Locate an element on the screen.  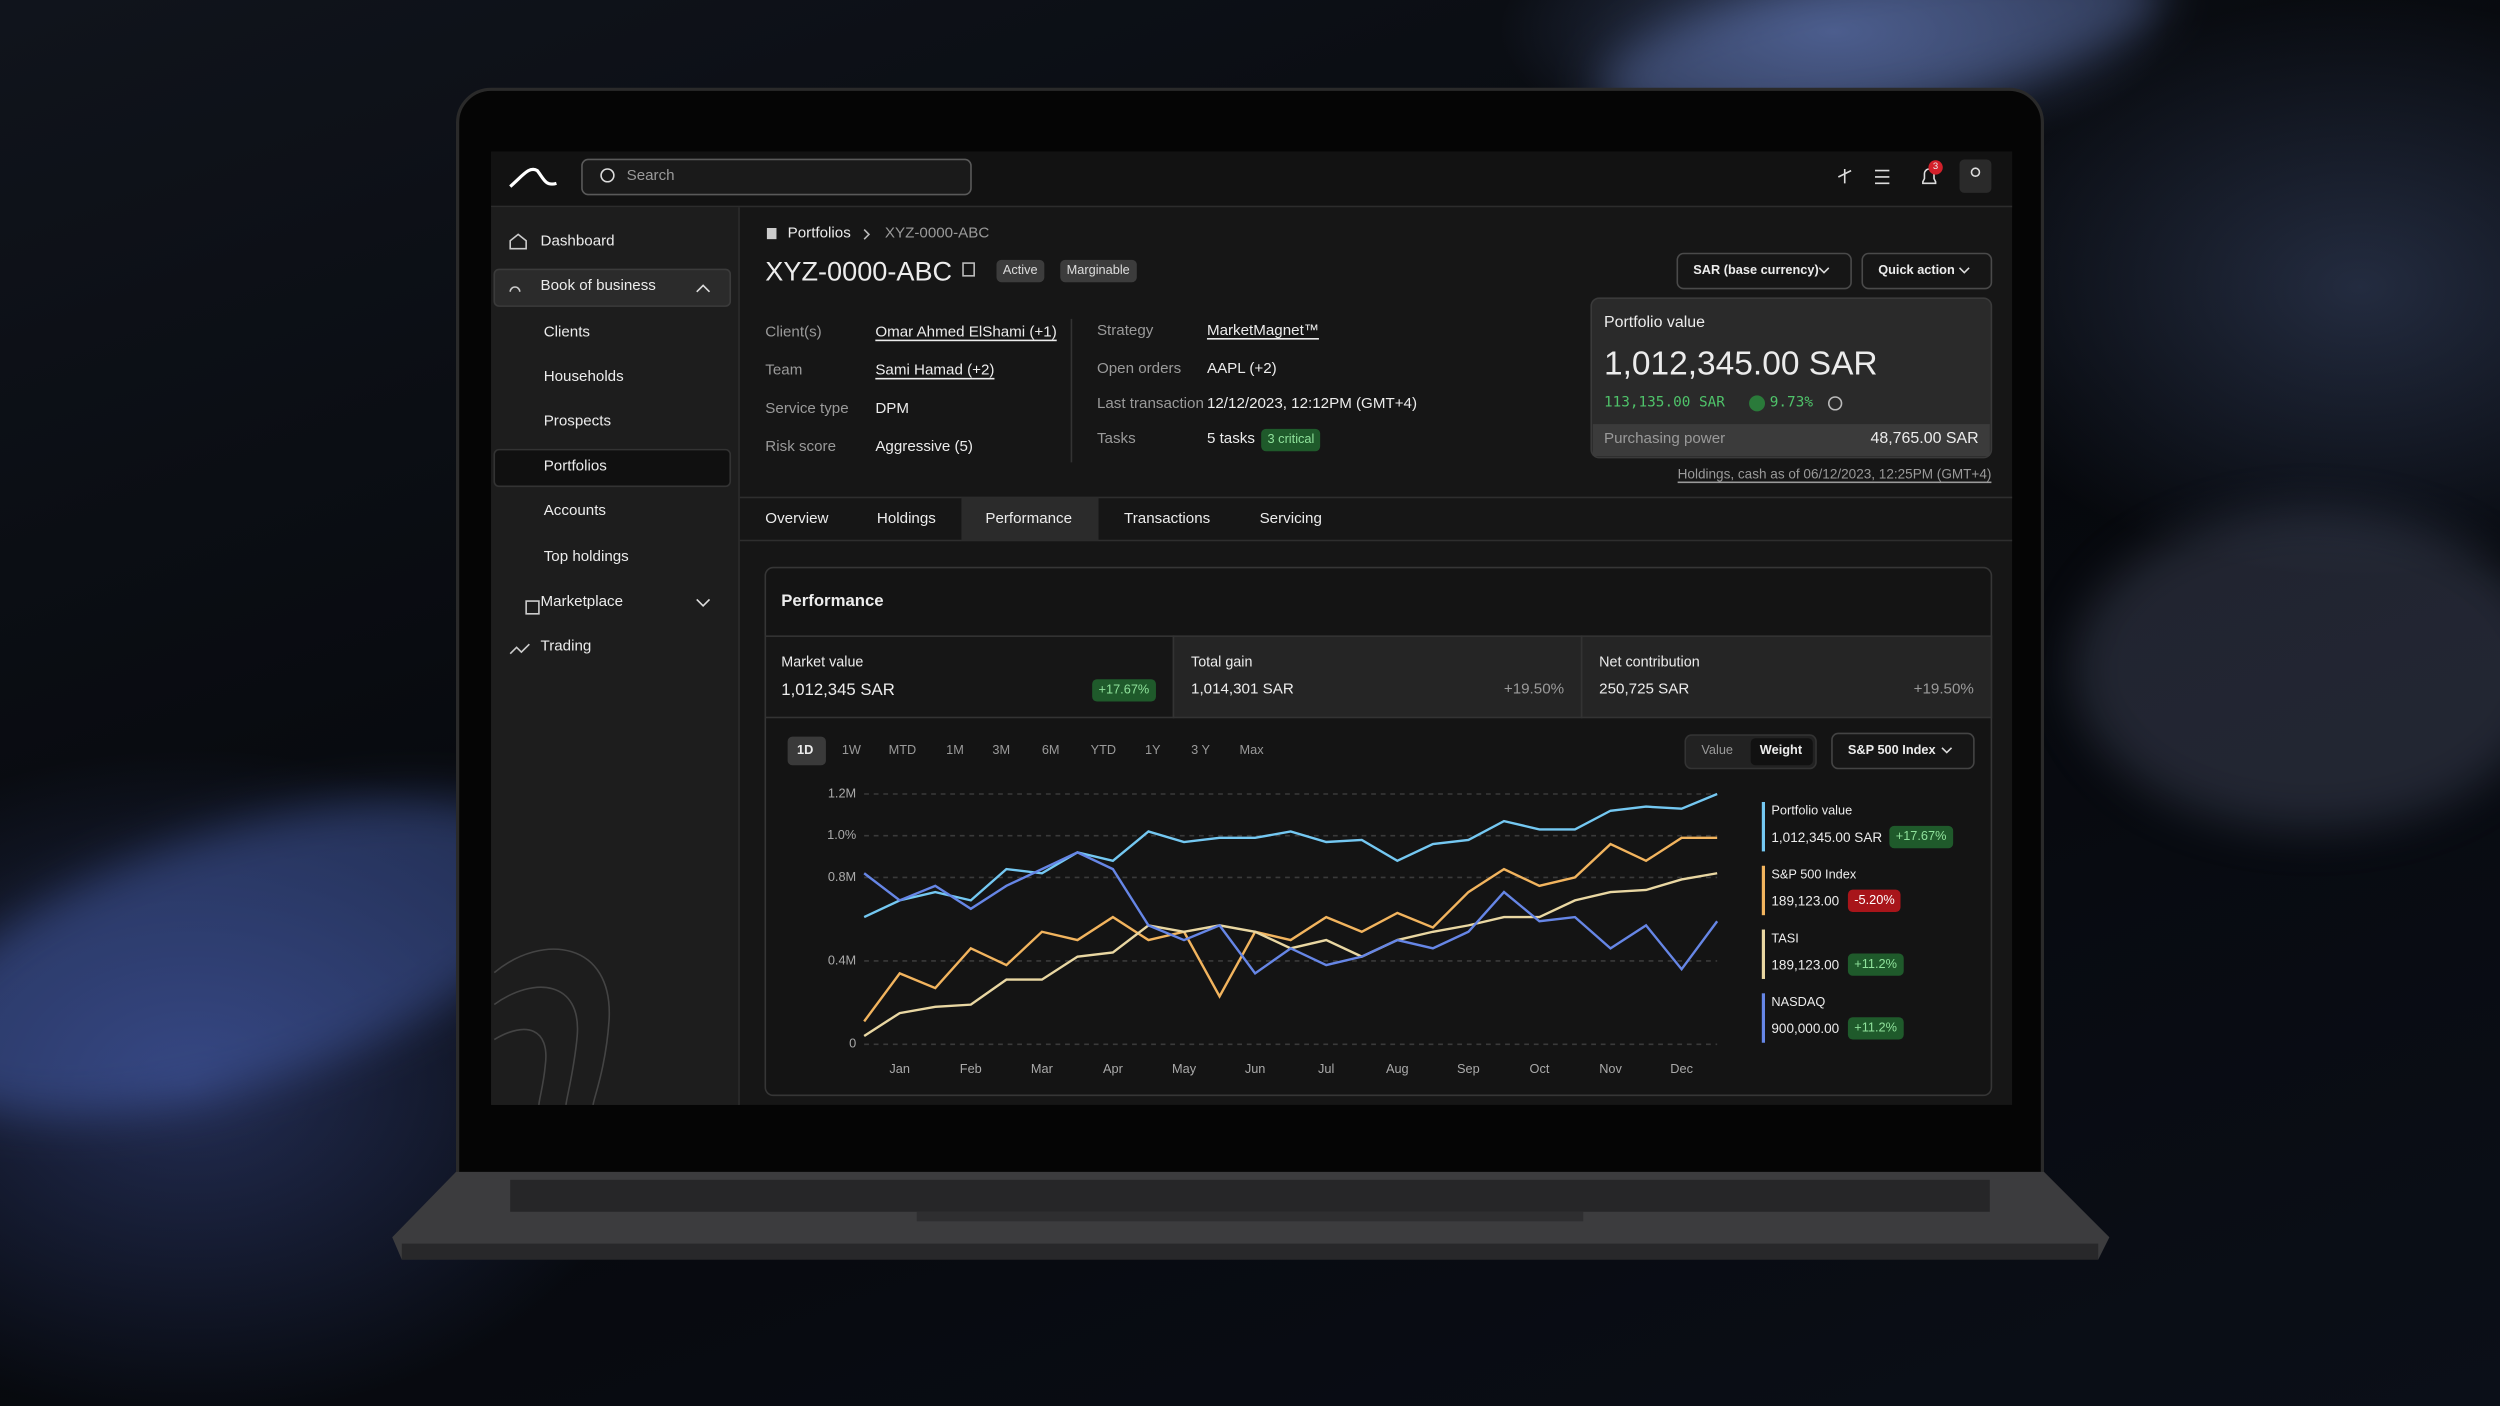
toggle-option: Weight is located at coordinates (1781, 750).